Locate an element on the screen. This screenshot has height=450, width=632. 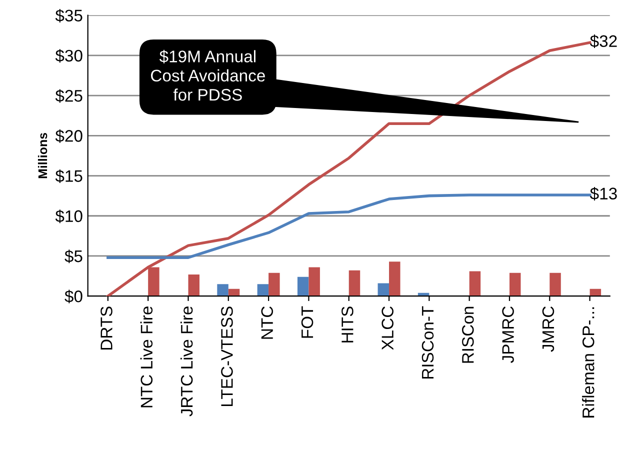
y-tick-label: $35 is located at coordinates (68, 15).